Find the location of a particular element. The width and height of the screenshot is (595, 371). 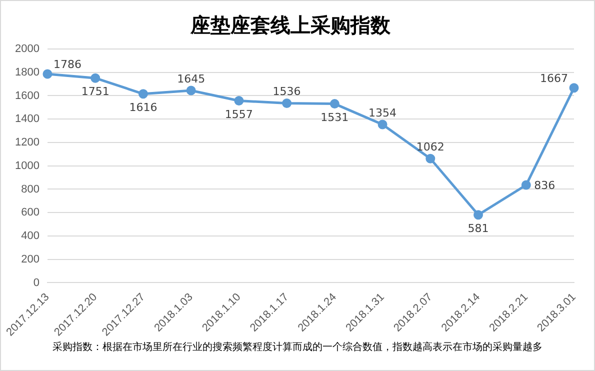

y-tick-label: 800 is located at coordinates (30, 189).